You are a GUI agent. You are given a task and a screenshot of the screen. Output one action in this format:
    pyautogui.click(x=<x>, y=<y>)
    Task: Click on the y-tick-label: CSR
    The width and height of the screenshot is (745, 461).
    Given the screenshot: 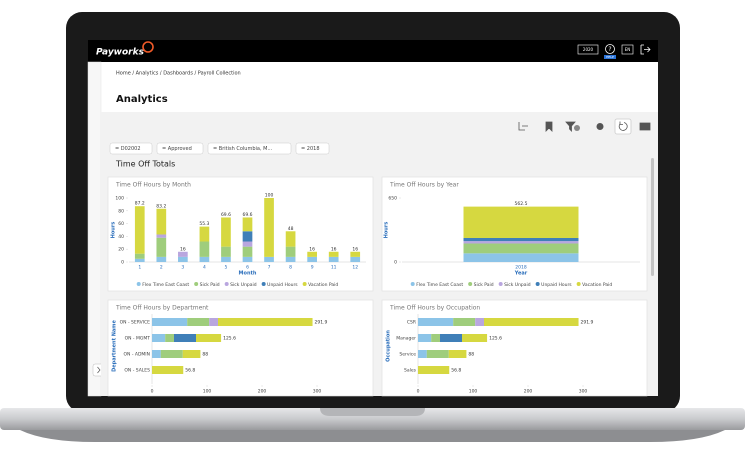 What is the action you would take?
    pyautogui.click(x=411, y=323)
    